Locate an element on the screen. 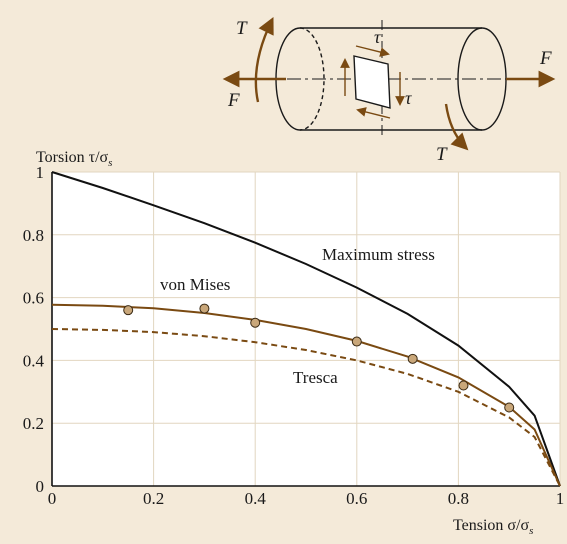  label-T-right: T is located at coordinates (442, 154).